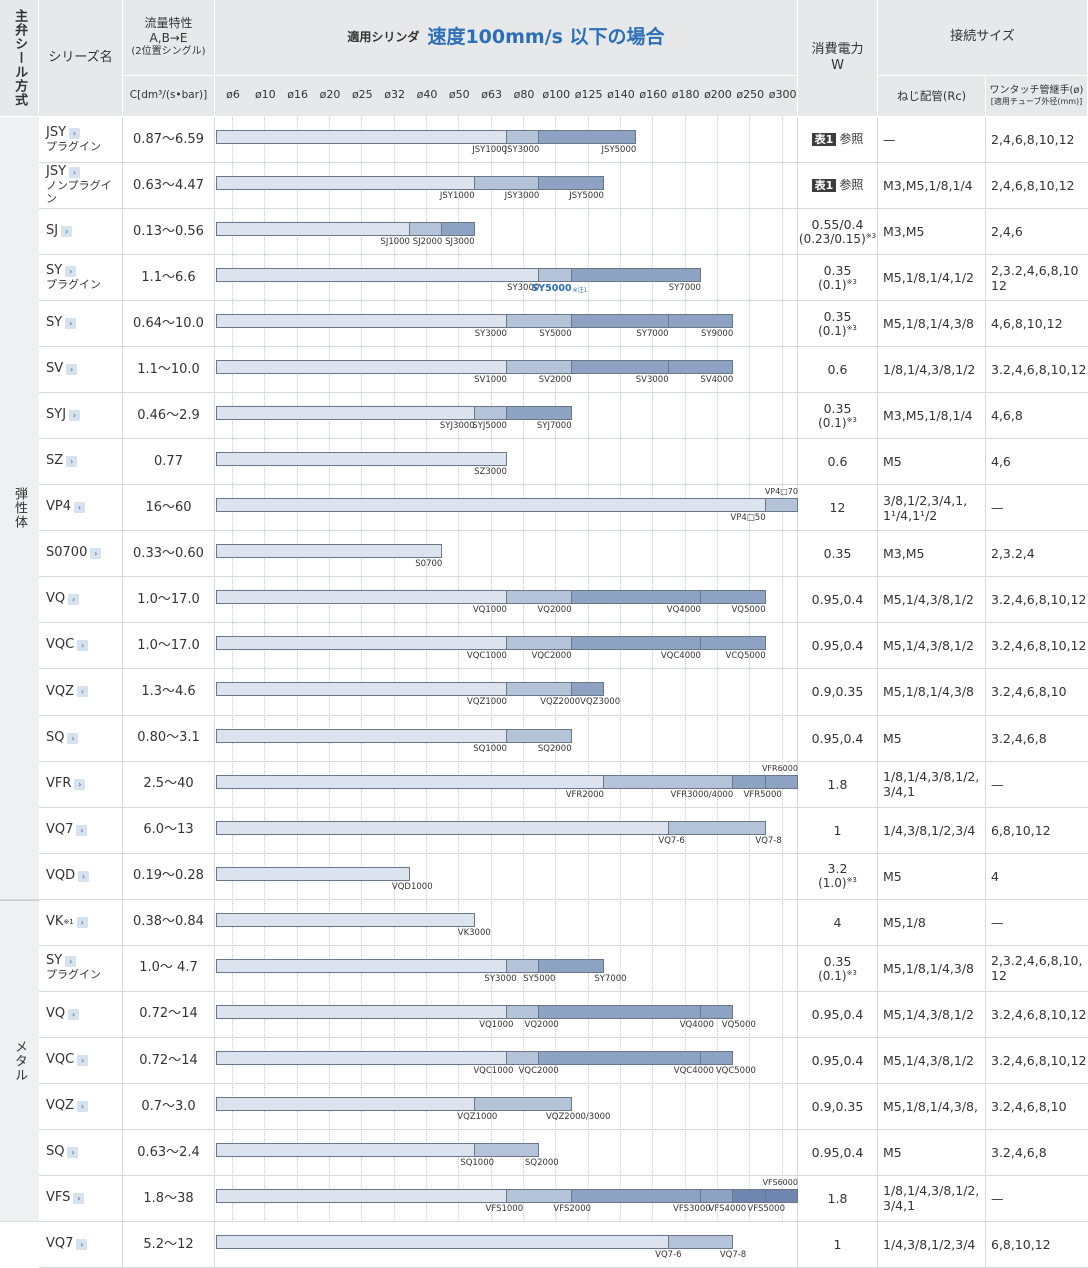 Image resolution: width=1088 pixels, height=1268 pixels. I want to click on header-seal-method: 主弁シール方式, so click(19, 58).